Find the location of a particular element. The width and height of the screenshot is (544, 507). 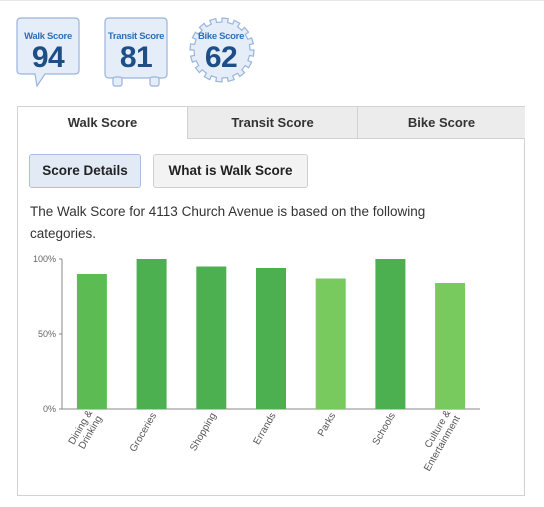

y-tick-label: 0% is located at coordinates (49, 409).